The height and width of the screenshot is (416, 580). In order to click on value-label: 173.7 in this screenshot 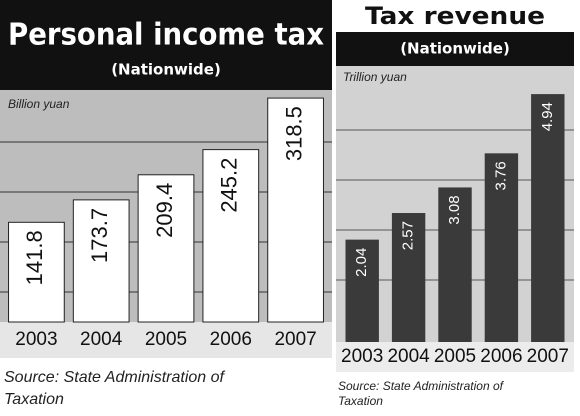, I will do `click(99, 235)`.